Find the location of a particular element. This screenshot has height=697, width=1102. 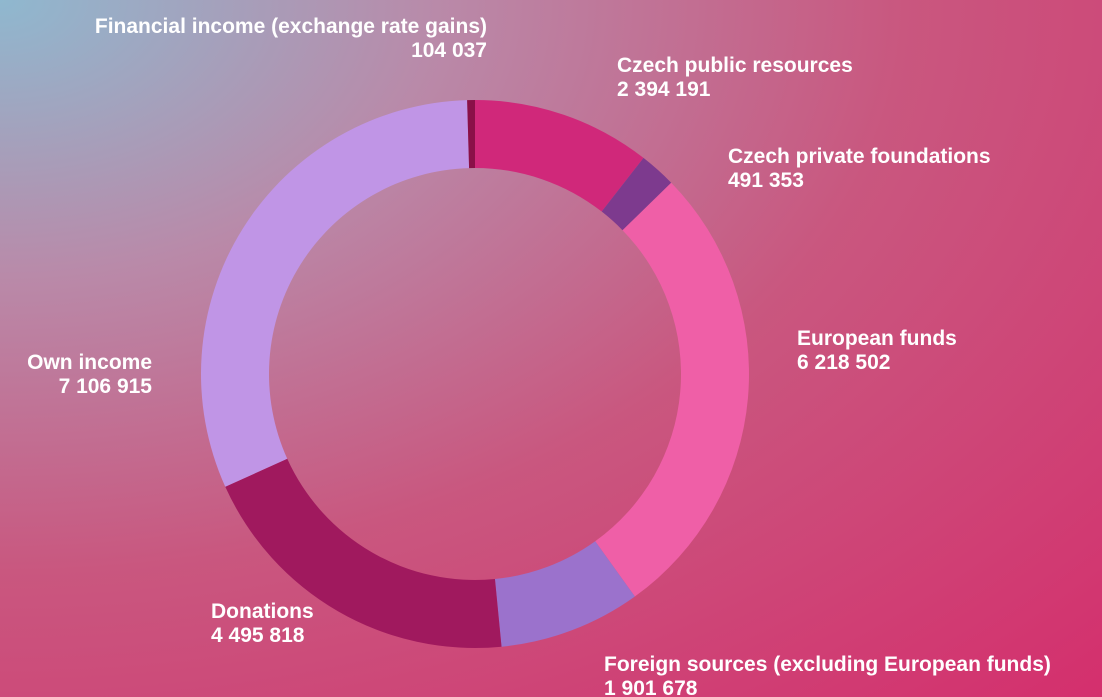

segment-label: Financial income (exchange rate gains) is located at coordinates (291, 26).